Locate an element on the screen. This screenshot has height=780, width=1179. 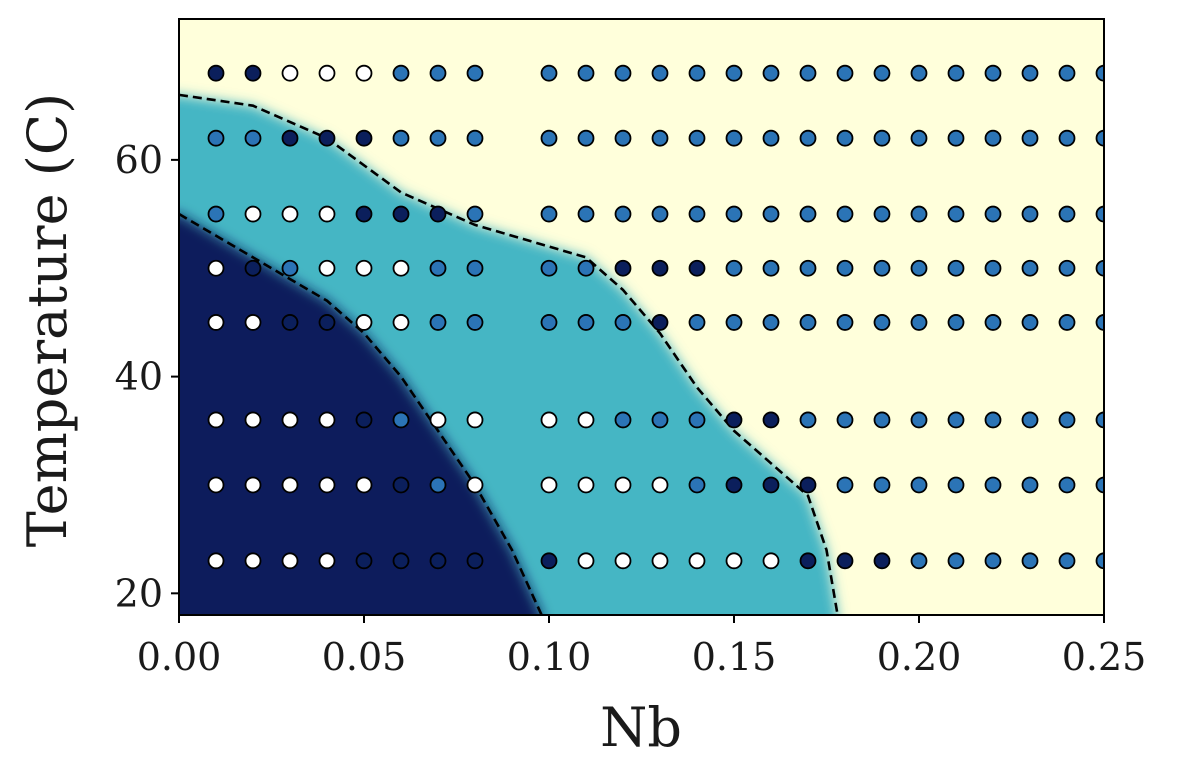
y-tick-label: 40 is located at coordinates (139, 377).